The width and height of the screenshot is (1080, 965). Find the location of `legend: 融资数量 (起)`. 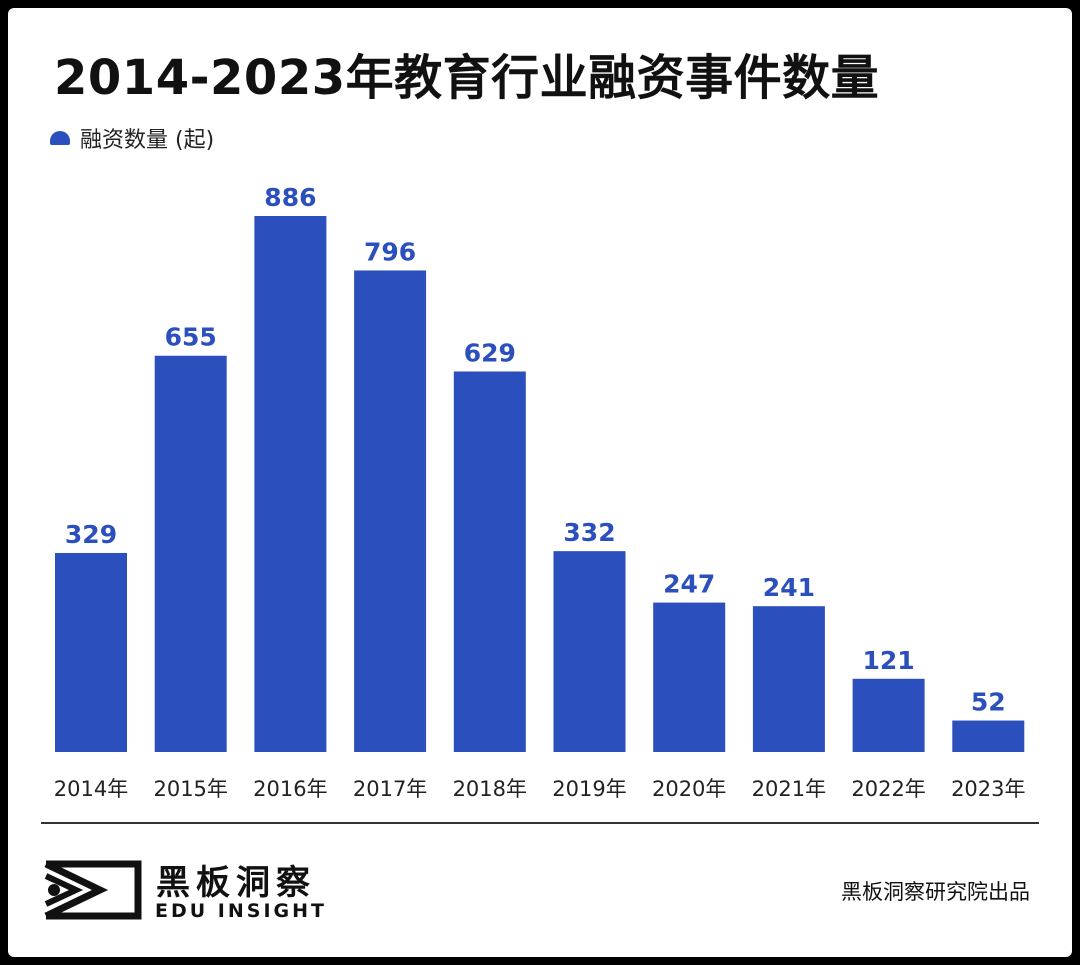

legend: 融资数量 (起) is located at coordinates (132, 138).